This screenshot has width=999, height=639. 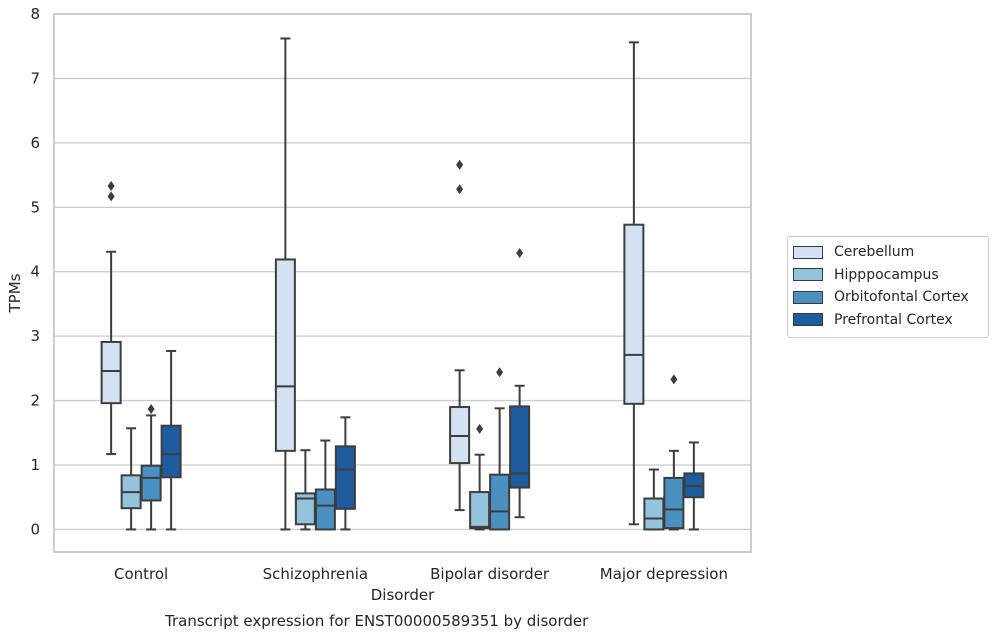 I want to click on y-tick-label: 6, so click(x=35, y=143).